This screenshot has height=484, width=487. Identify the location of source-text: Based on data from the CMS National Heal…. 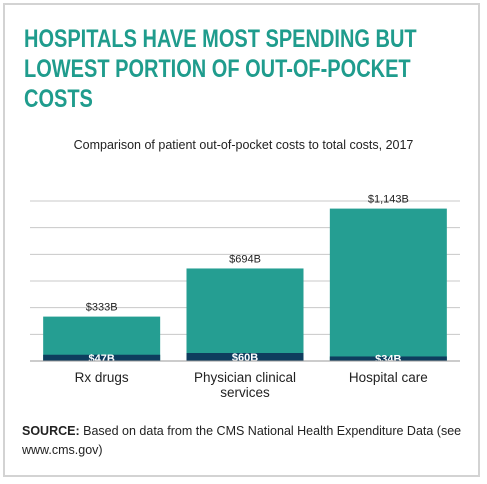
(242, 440).